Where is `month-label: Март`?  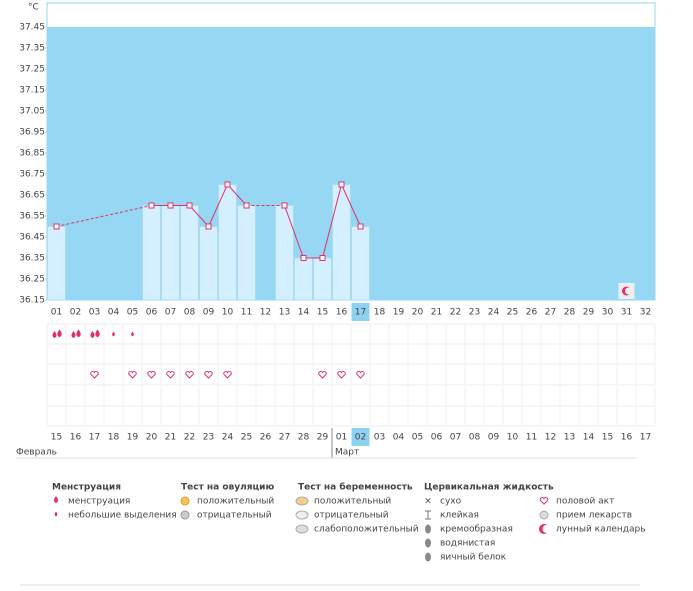
month-label: Март is located at coordinates (347, 453).